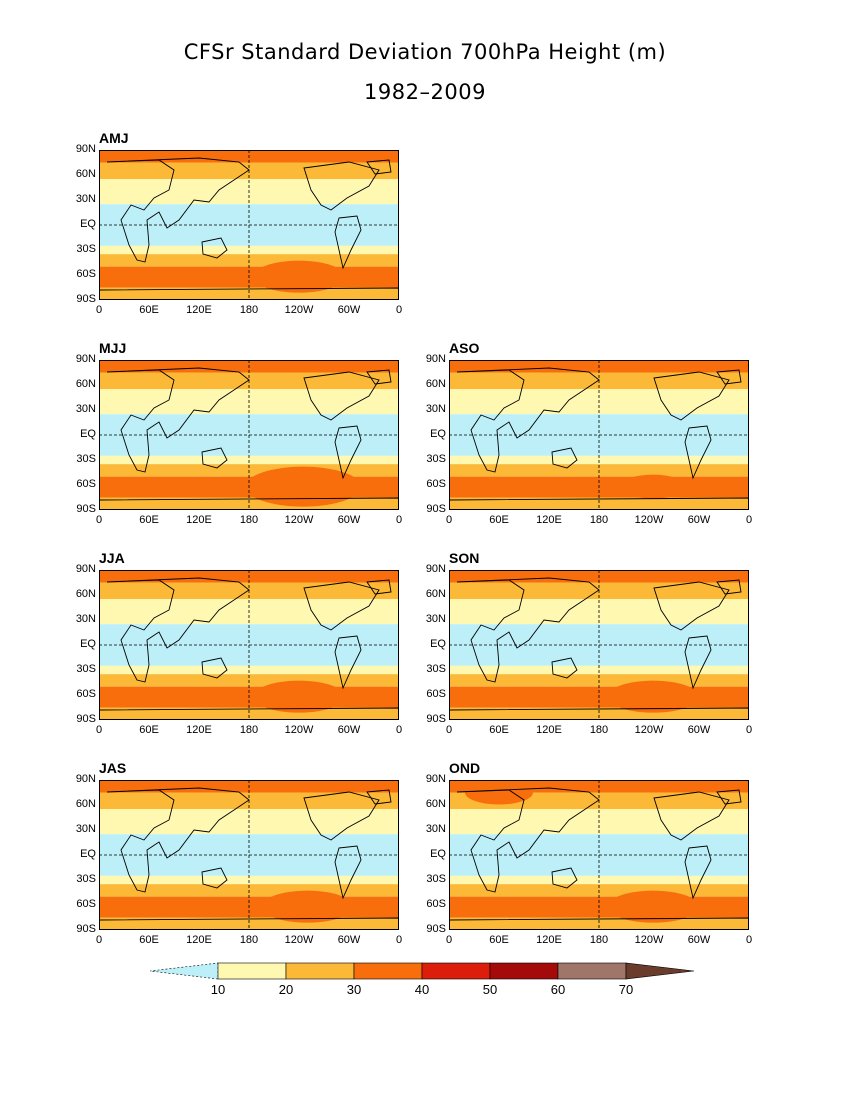  I want to click on panel-label: OND, so click(465, 768).